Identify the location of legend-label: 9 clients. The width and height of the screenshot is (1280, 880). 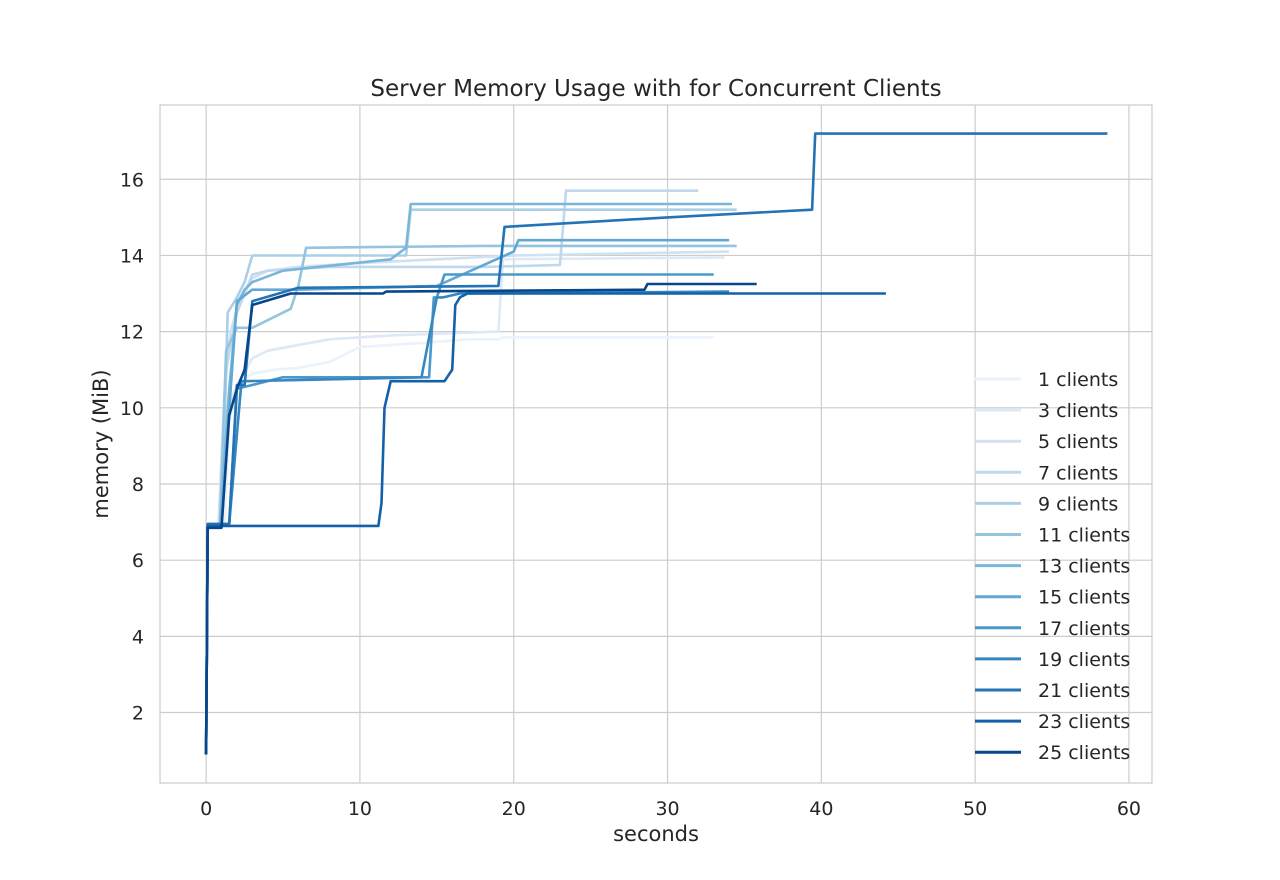
(1078, 504).